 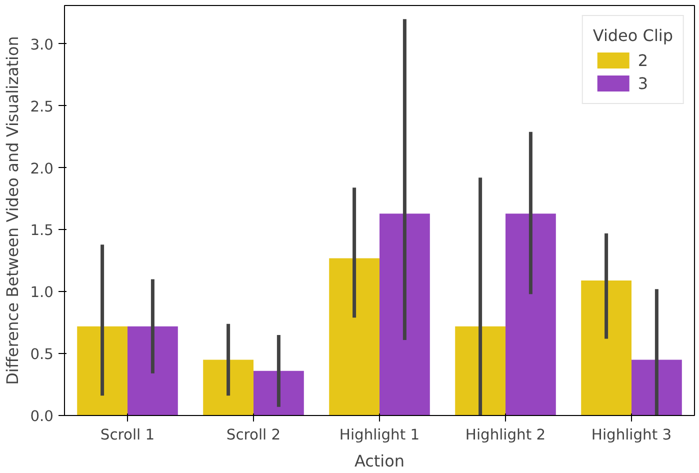 I want to click on y-tick-label: 1.5, so click(x=42, y=231).